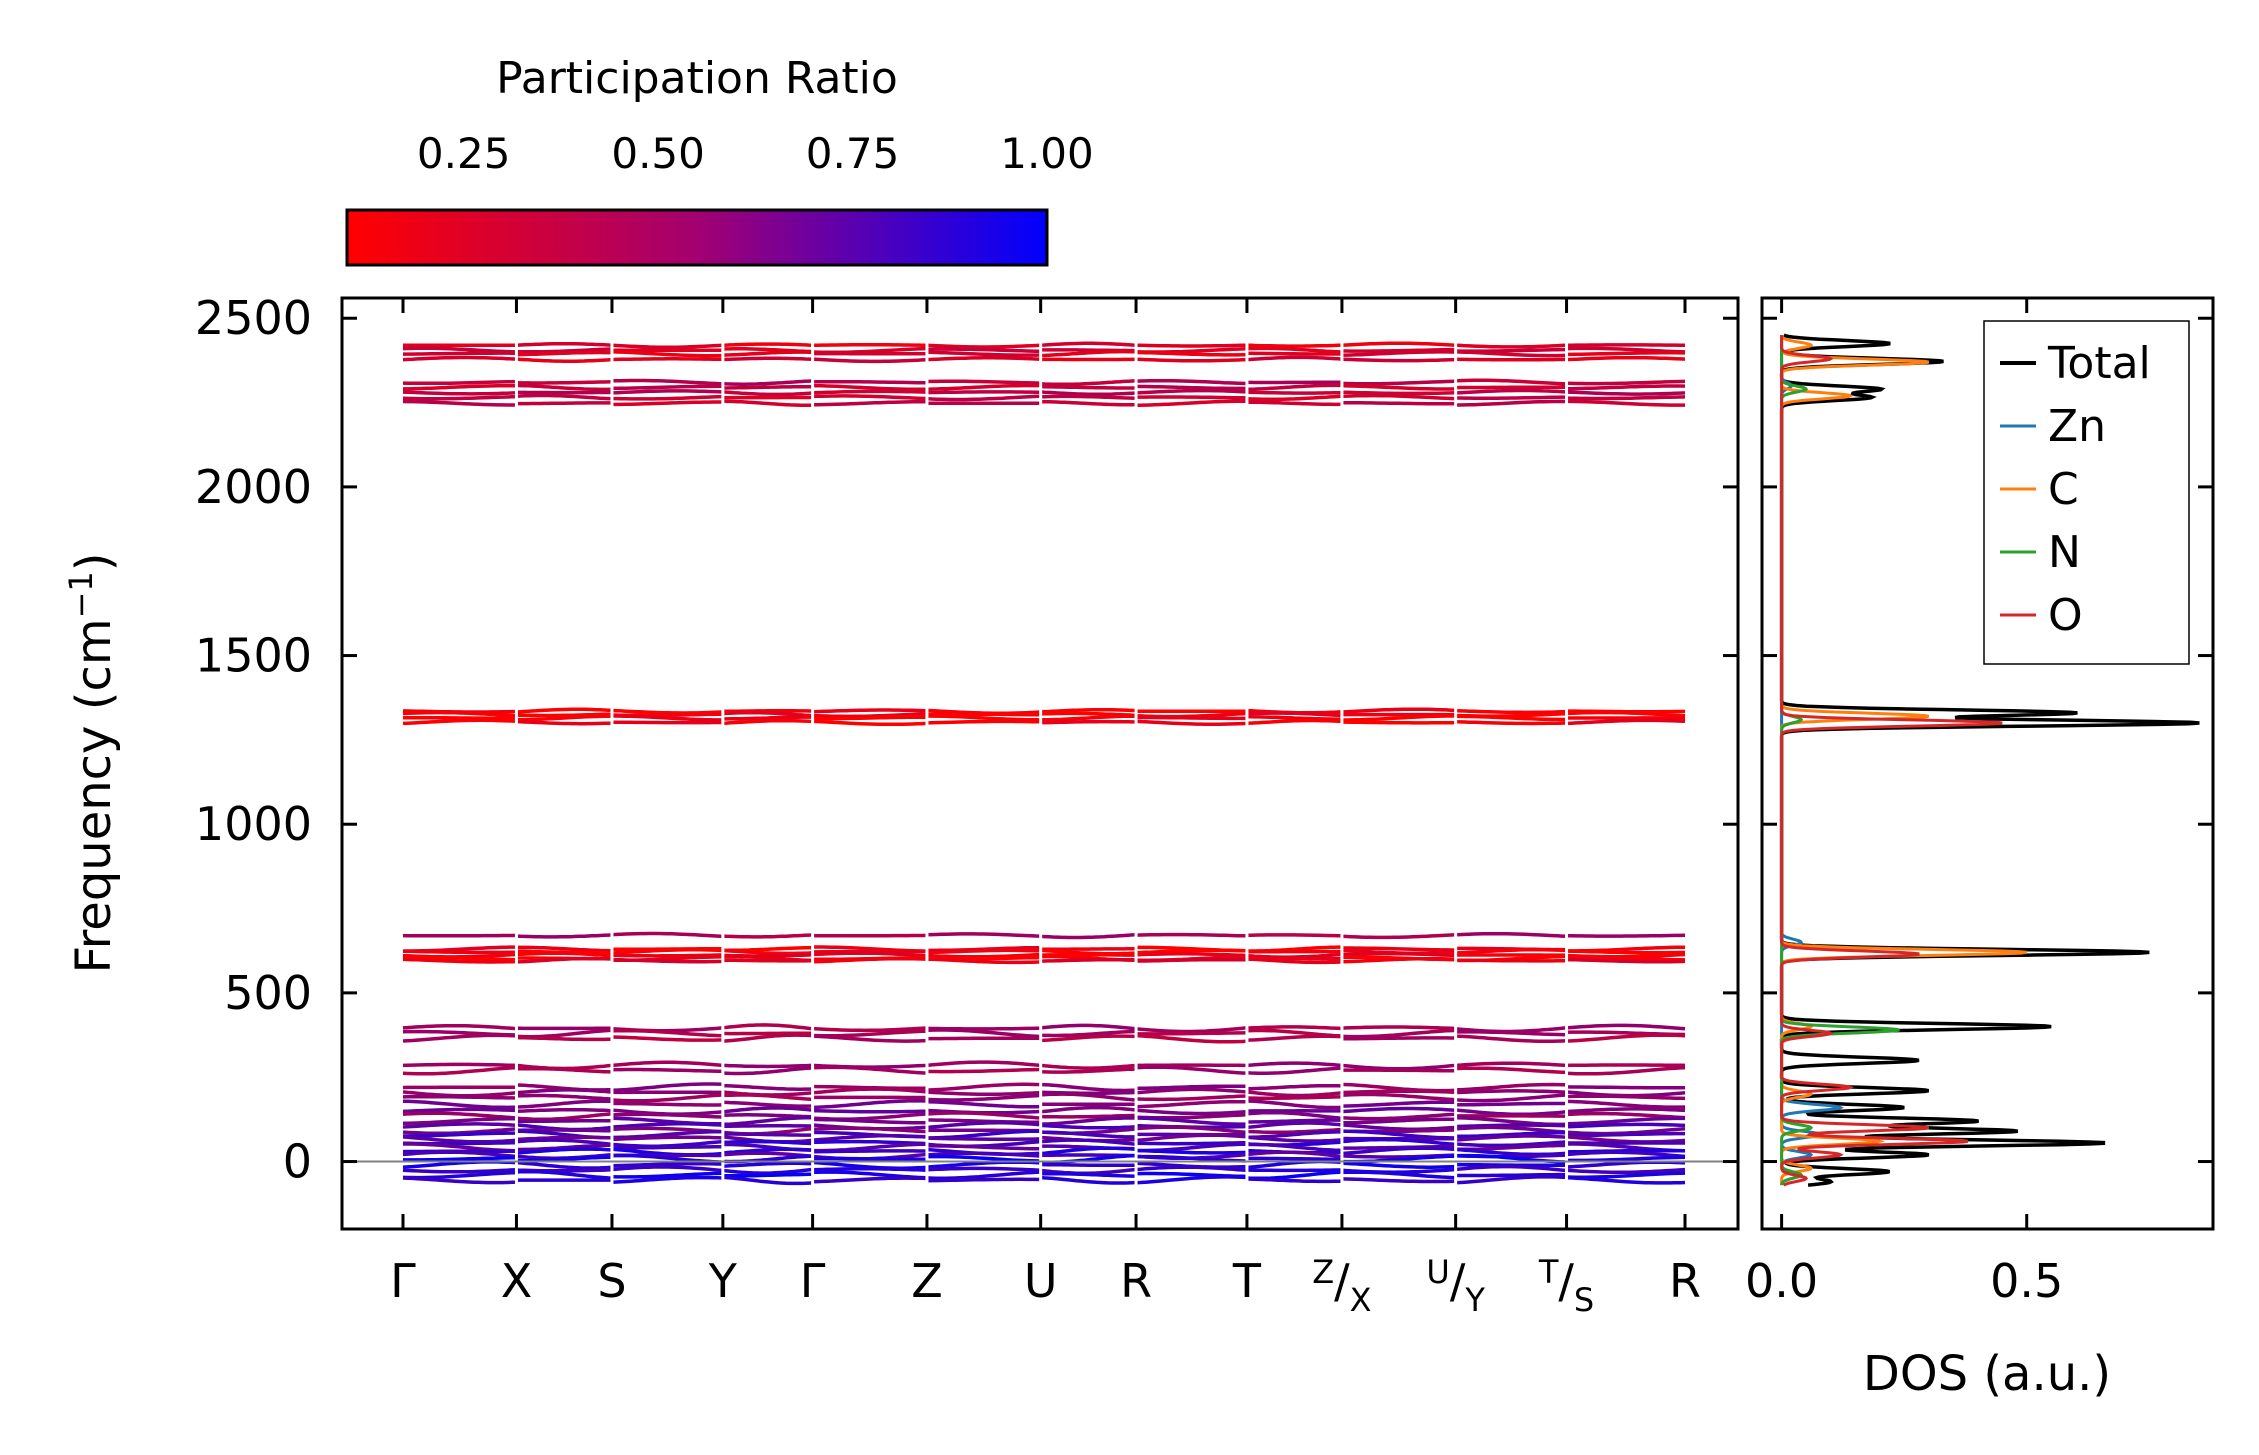 The image size is (2259, 1455). I want to click on dos-axis-ticks: 0.0 0.5, so click(1979, 803).